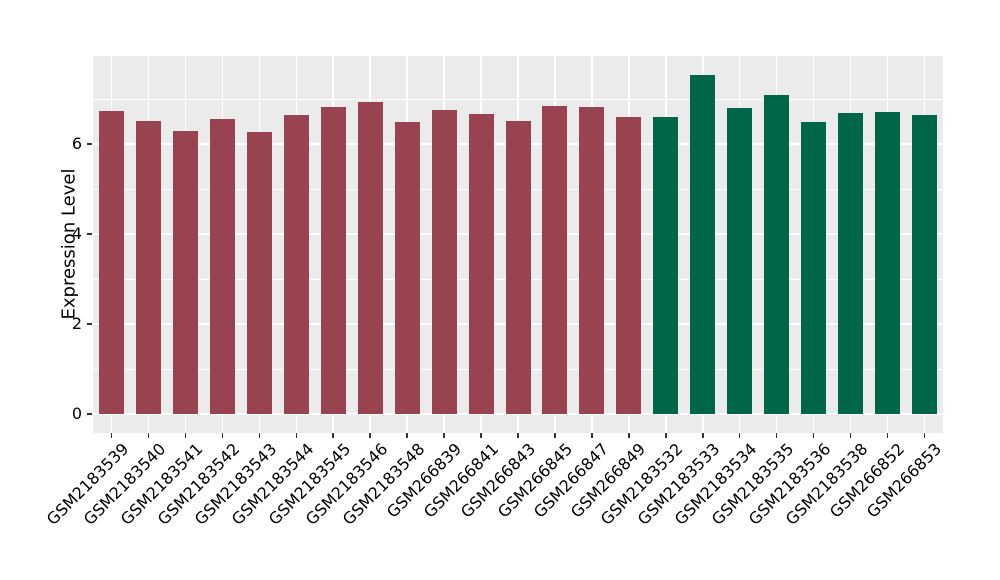 This screenshot has width=1000, height=580. I want to click on major-gridline, so click(518, 414).